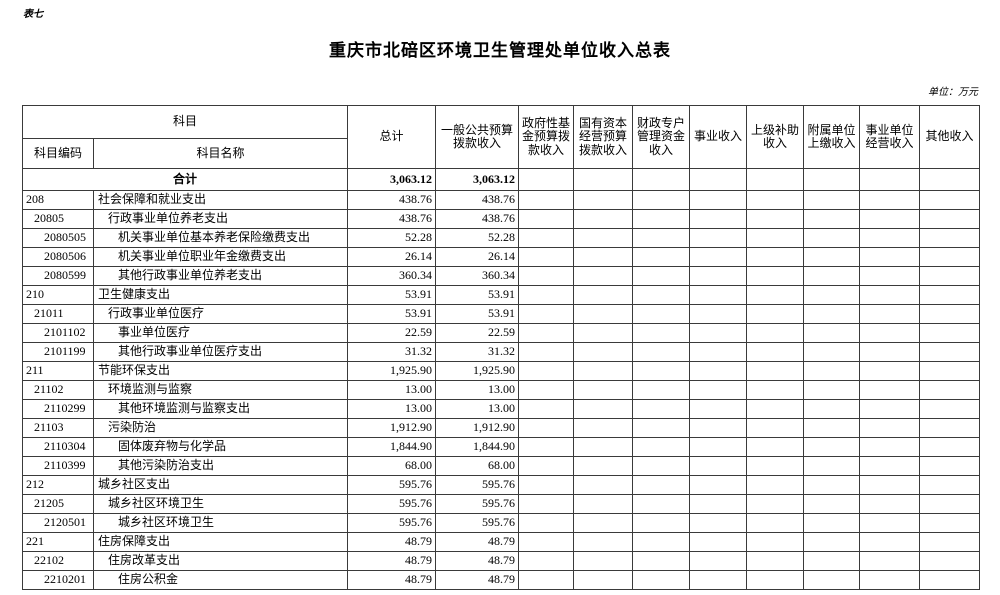  What do you see at coordinates (501, 580) in the screenshot?
I see `table-row: 2210201 住房公积金 48.79 48.79` at bounding box center [501, 580].